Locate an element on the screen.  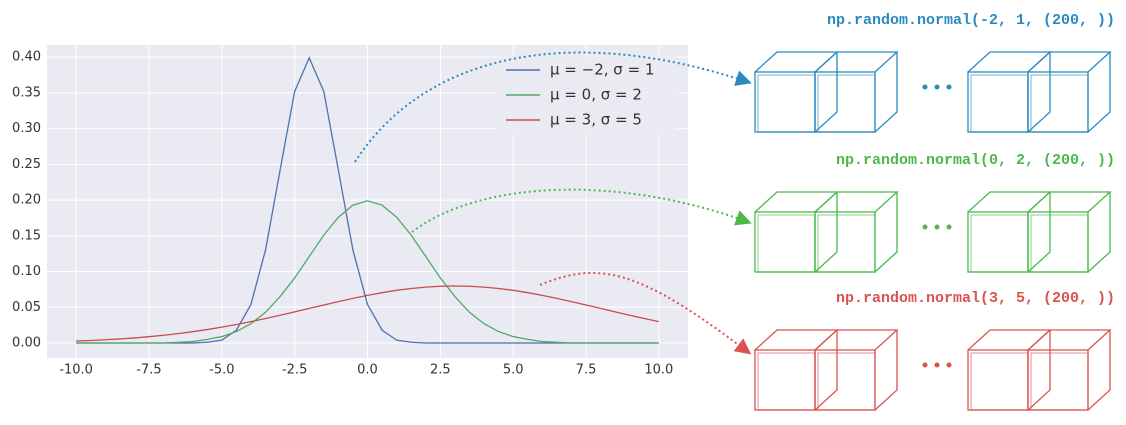
y-tick-label: 0.00 is located at coordinates (26, 342).